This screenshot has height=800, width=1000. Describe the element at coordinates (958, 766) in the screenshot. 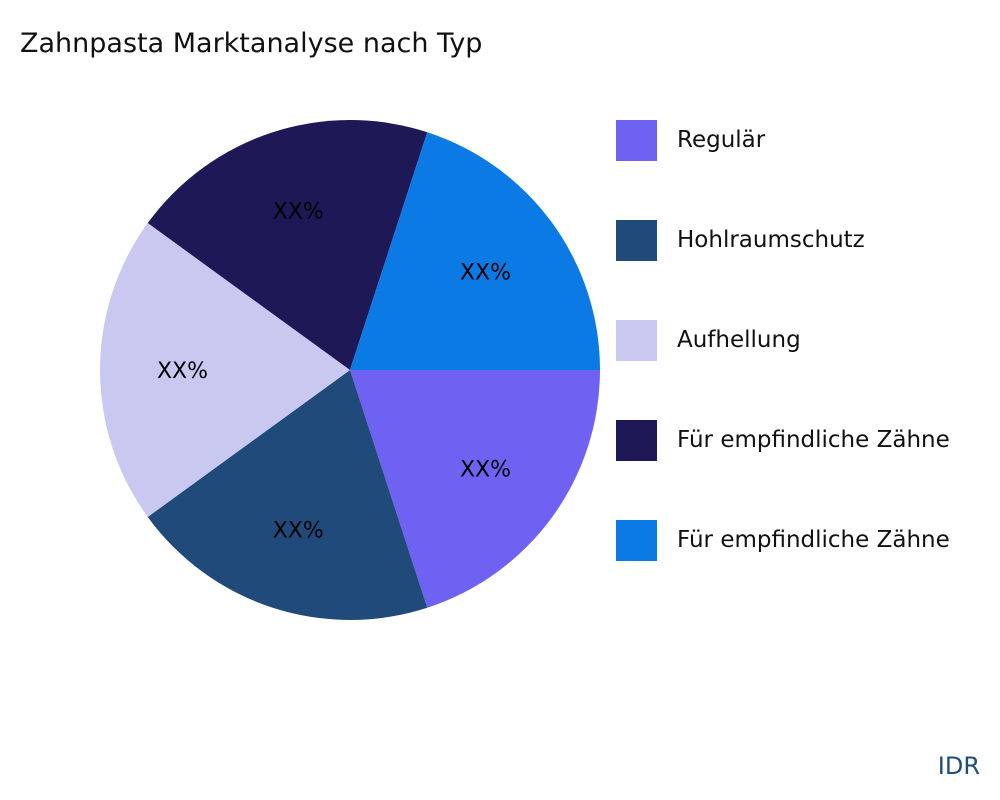

I see `source-label: IDR` at that location.